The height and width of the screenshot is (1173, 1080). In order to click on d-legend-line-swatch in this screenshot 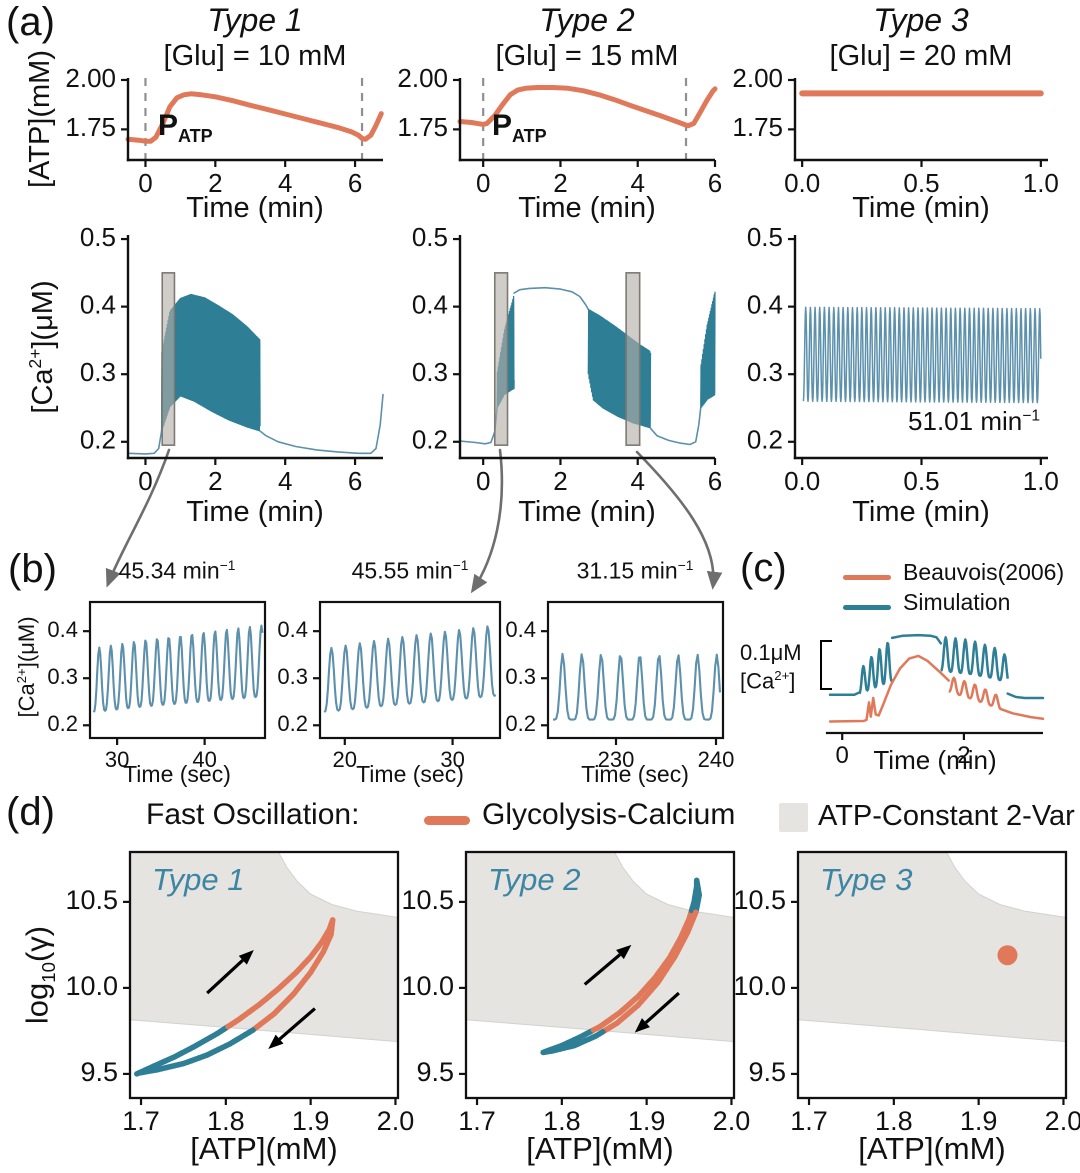, I will do `click(447, 820)`.